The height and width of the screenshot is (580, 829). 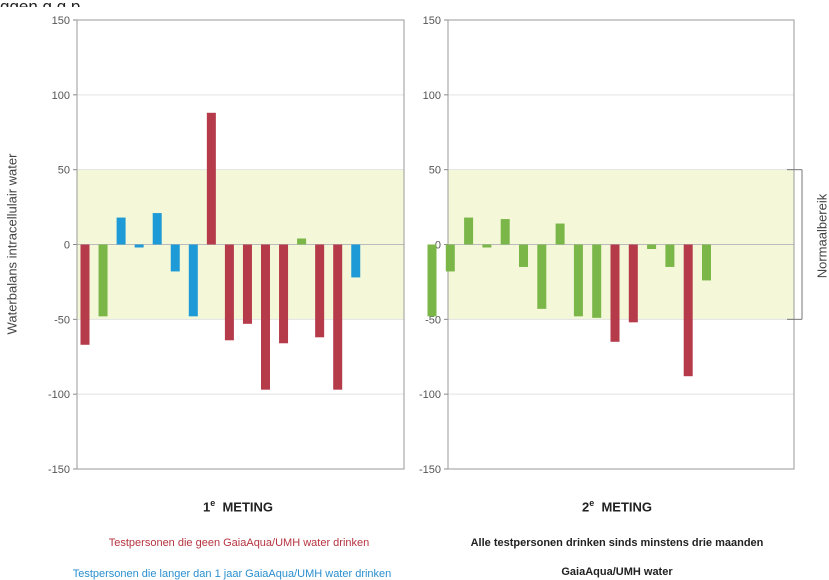 I want to click on caption-right-line2: GaiaAqua/UMH water, so click(x=616, y=572).